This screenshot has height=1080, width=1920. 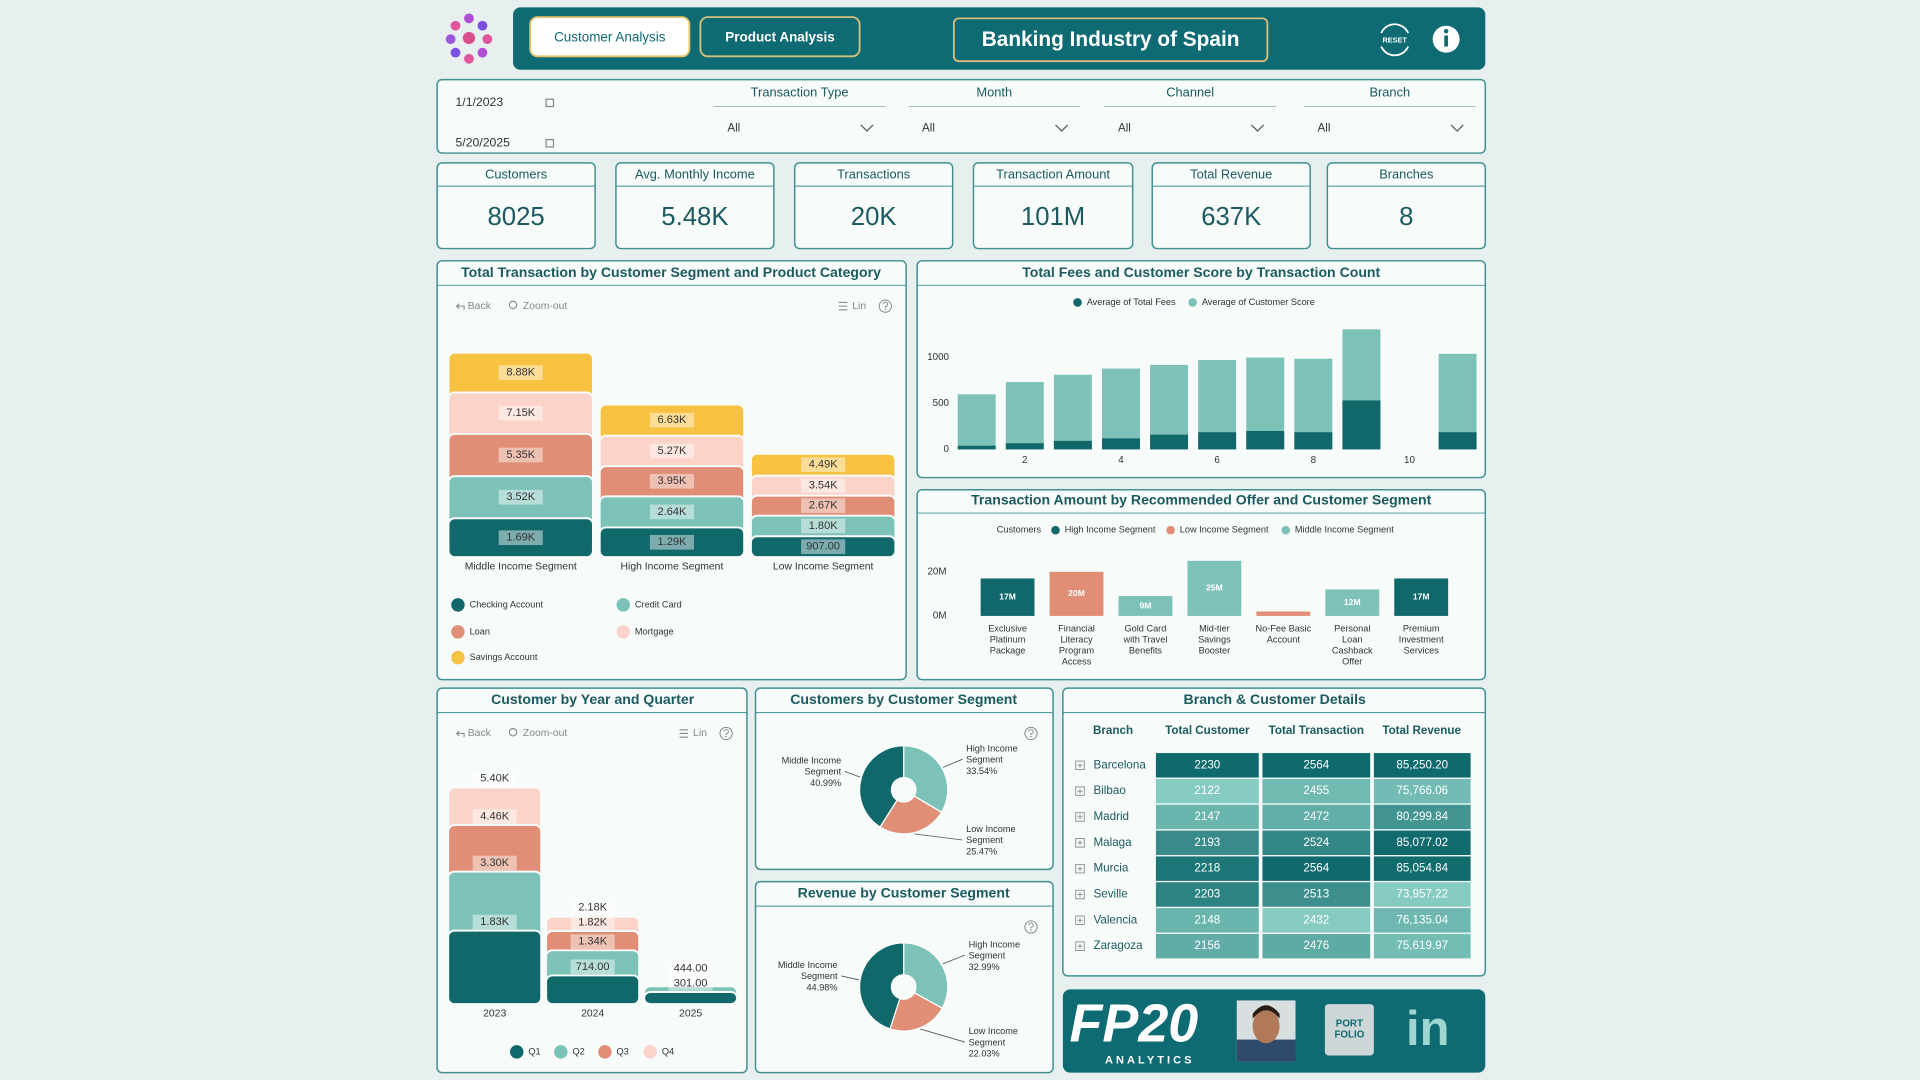 What do you see at coordinates (592, 942) in the screenshot?
I see `data-label: 1.34K` at bounding box center [592, 942].